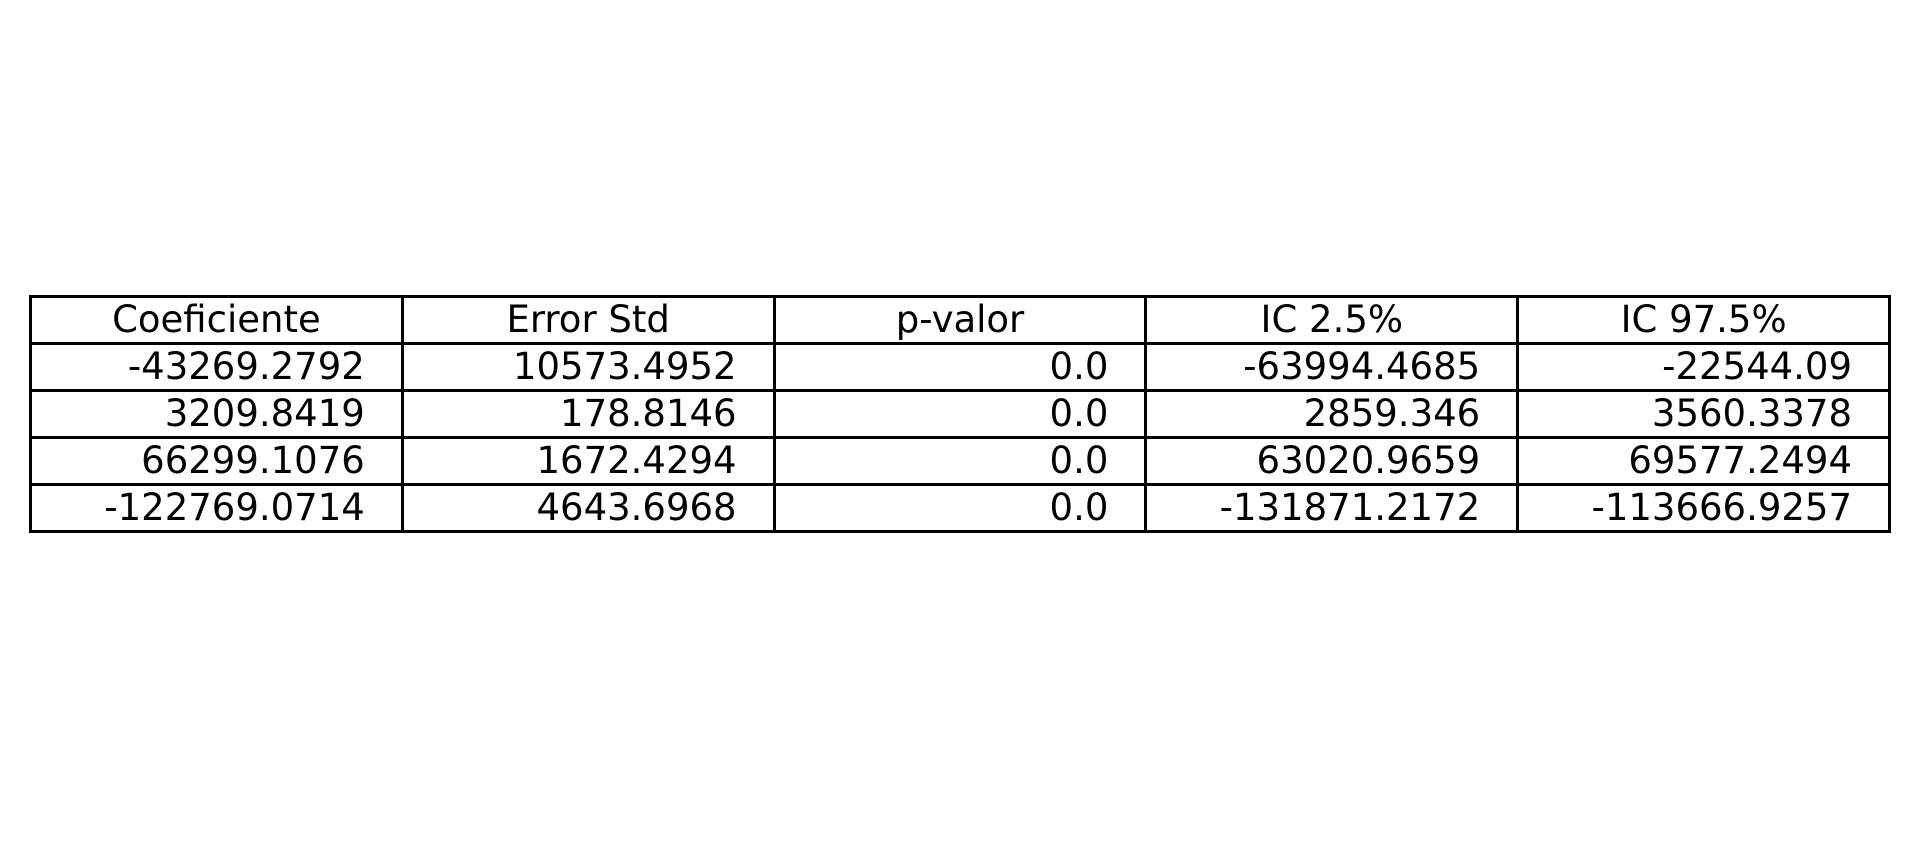 The width and height of the screenshot is (1919, 845). What do you see at coordinates (1332, 508) in the screenshot?
I see `cell-ic-2-5: -131871.2172` at bounding box center [1332, 508].